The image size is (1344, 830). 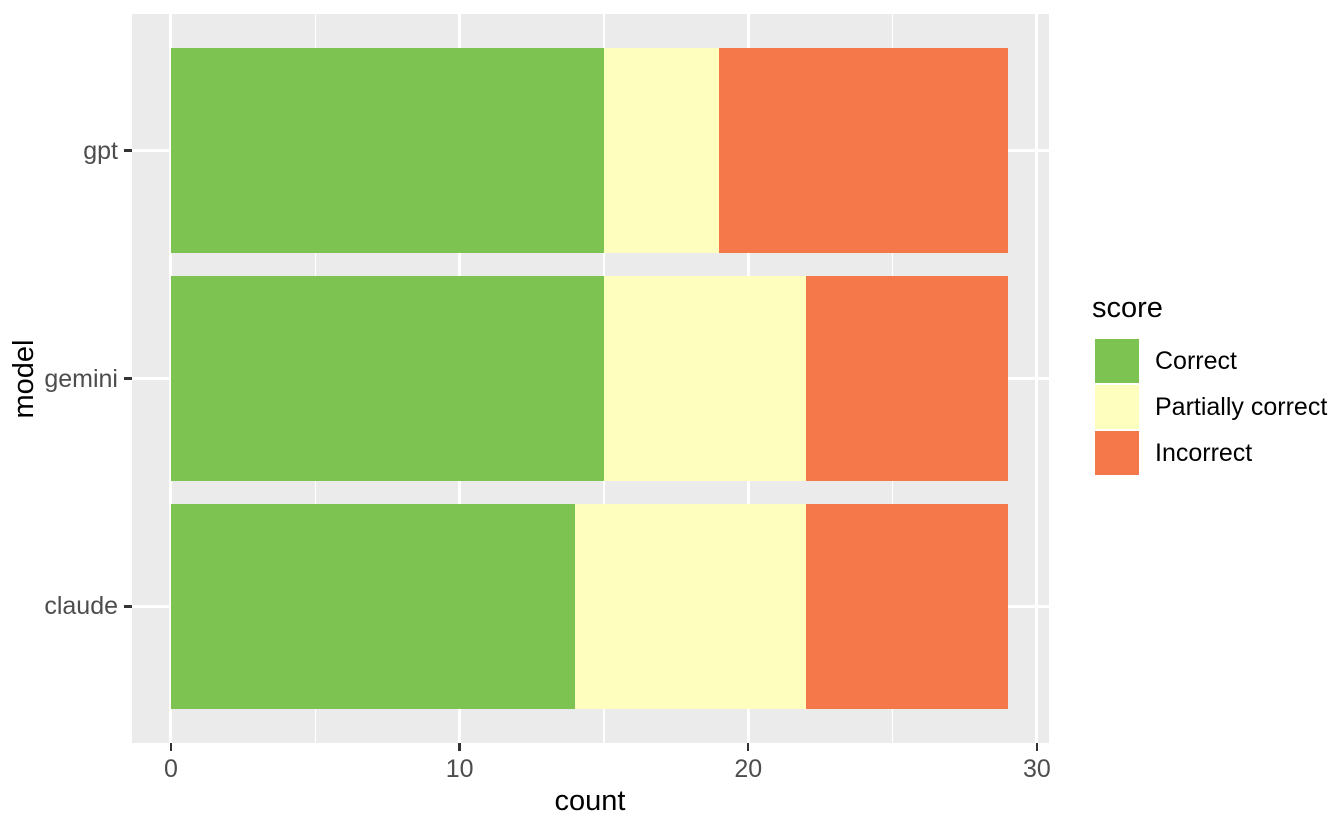 I want to click on legend-items: Correct Partially correct Incorrect, so click(x=1209, y=407).